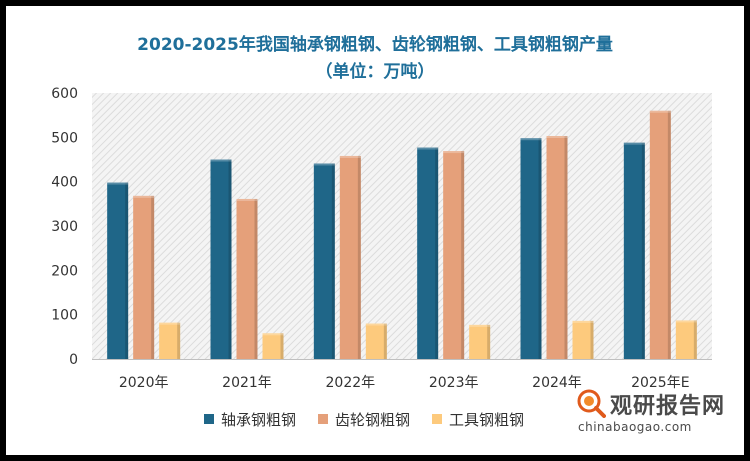 This screenshot has height=461, width=750. Describe the element at coordinates (73, 360) in the screenshot. I see `y-tick-label: 0` at that location.